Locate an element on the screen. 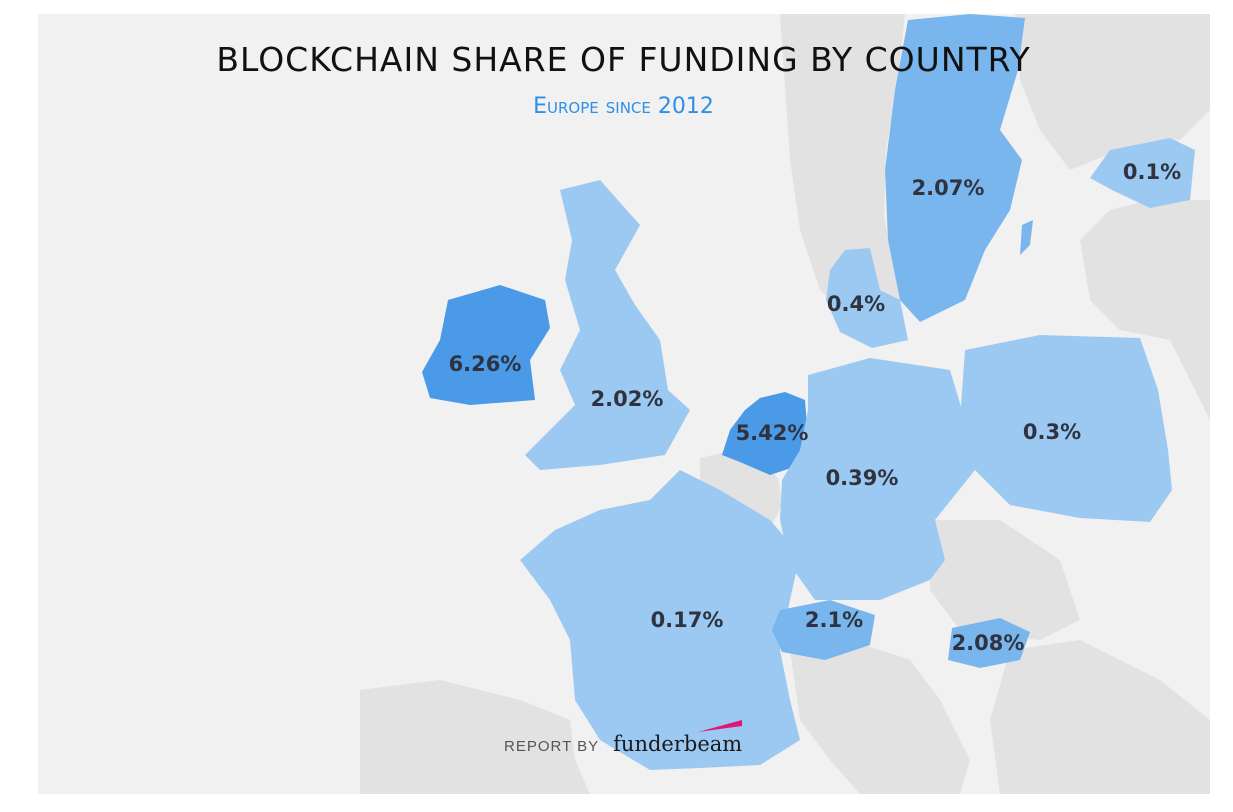  label-poland: 0.3% is located at coordinates (1052, 432).